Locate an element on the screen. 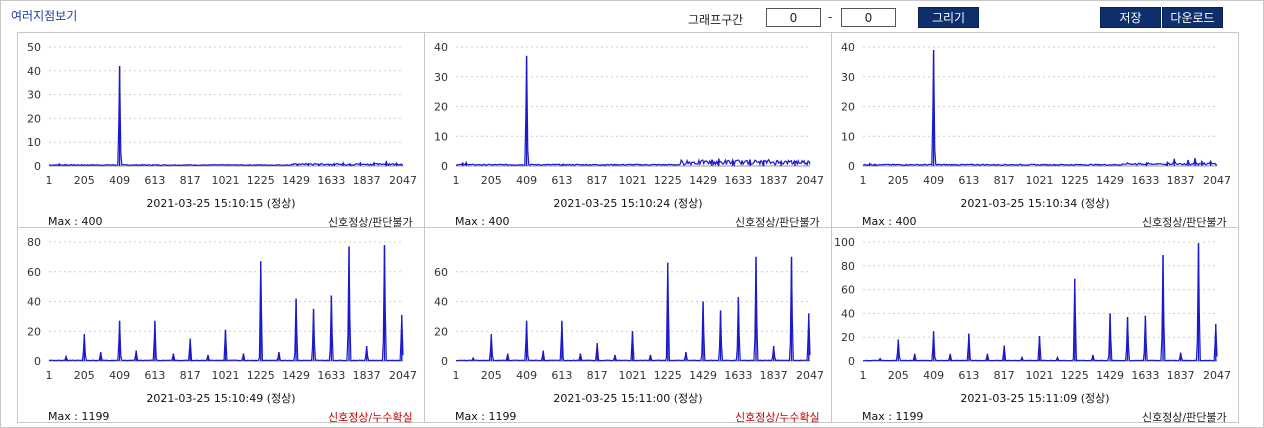 This screenshot has height=428, width=1264. range-start-input is located at coordinates (793, 17).